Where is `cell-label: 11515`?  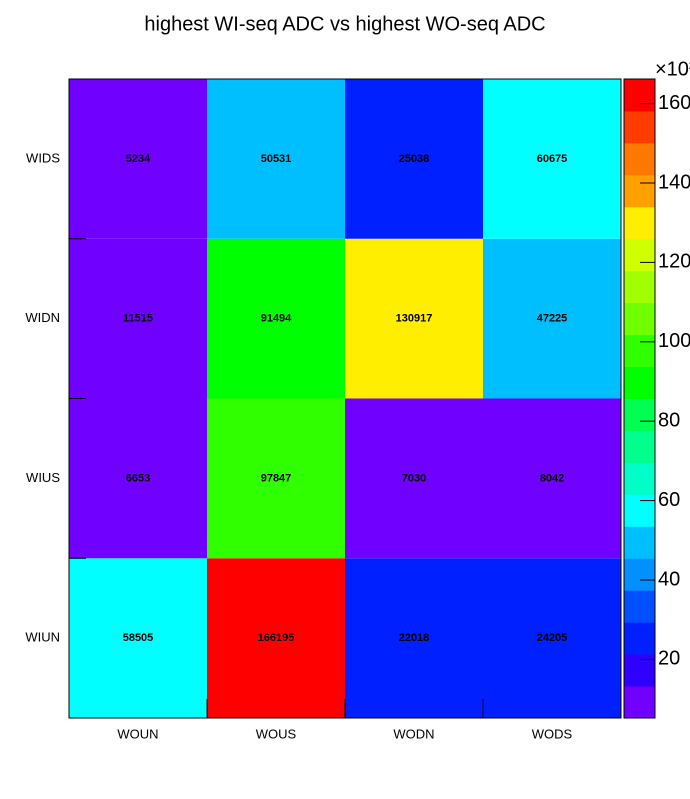
cell-label: 11515 is located at coordinates (138, 319).